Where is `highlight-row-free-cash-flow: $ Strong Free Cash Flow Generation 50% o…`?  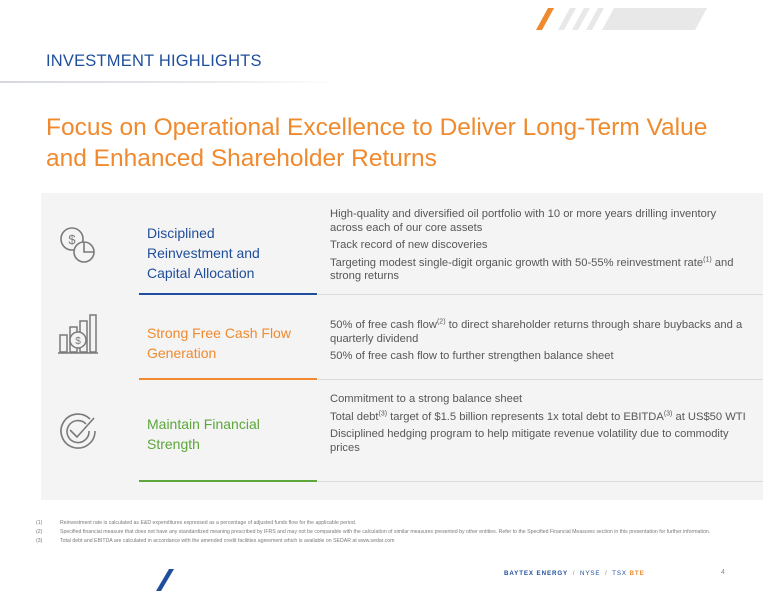 highlight-row-free-cash-flow: $ Strong Free Cash Flow Generation 50% o… is located at coordinates (402, 337).